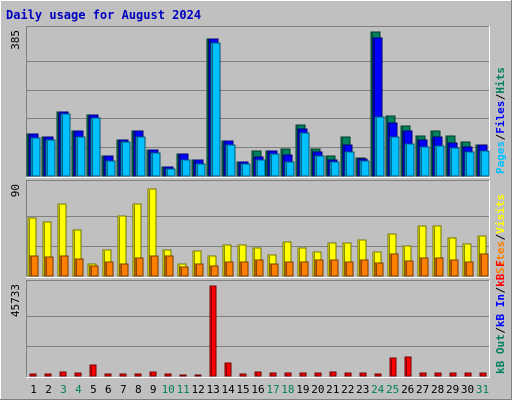  I want to click on legend-kbytes: kB Out/kB In/kB F, so click(500, 317).